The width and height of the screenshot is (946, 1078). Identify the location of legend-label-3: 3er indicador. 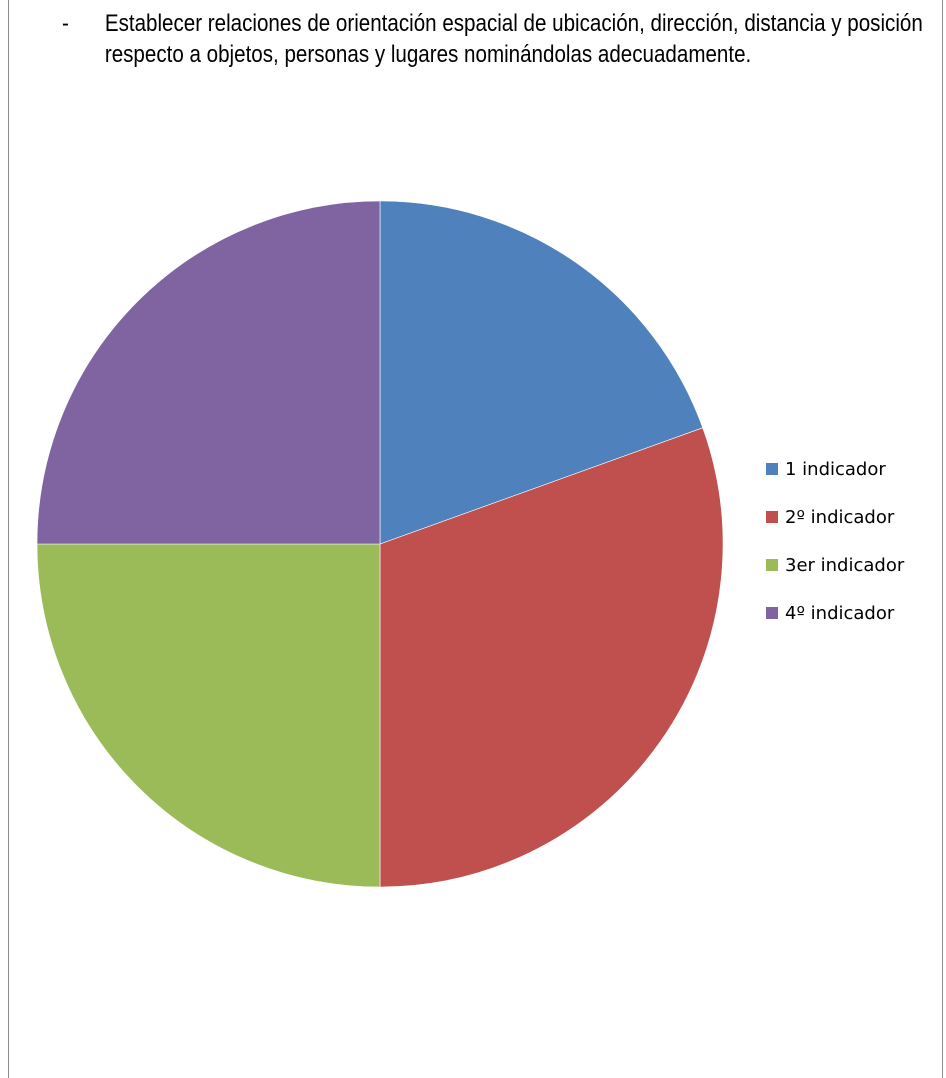
(845, 565).